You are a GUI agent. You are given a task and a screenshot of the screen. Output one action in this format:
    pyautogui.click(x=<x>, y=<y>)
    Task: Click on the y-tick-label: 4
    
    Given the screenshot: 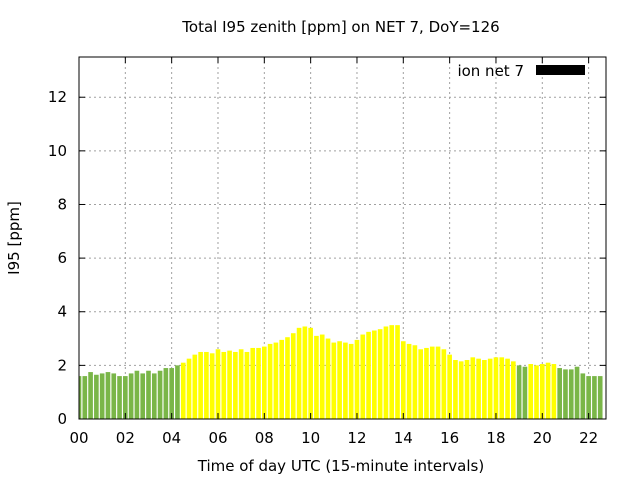 What is the action you would take?
    pyautogui.click(x=62, y=312)
    